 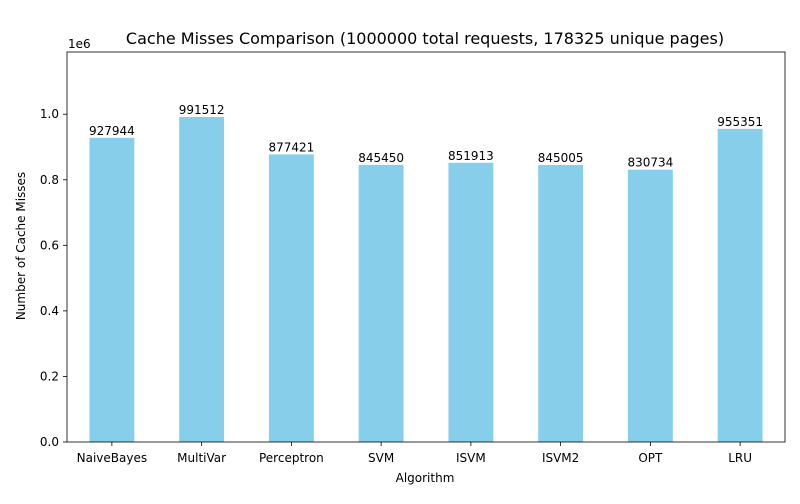 I want to click on y-tick-label: 0.6, so click(x=49, y=245).